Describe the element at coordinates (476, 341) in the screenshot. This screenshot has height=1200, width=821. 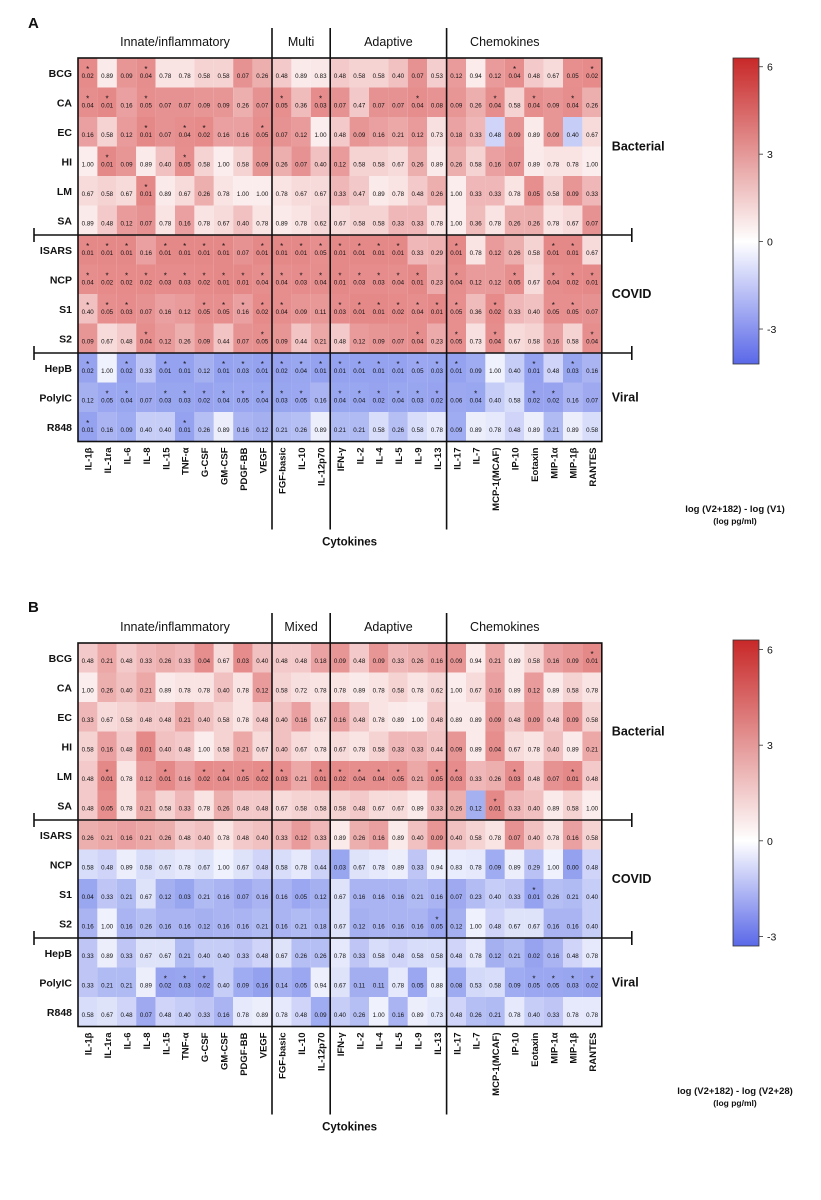
I see `cell-pvalue: 0.73` at that location.